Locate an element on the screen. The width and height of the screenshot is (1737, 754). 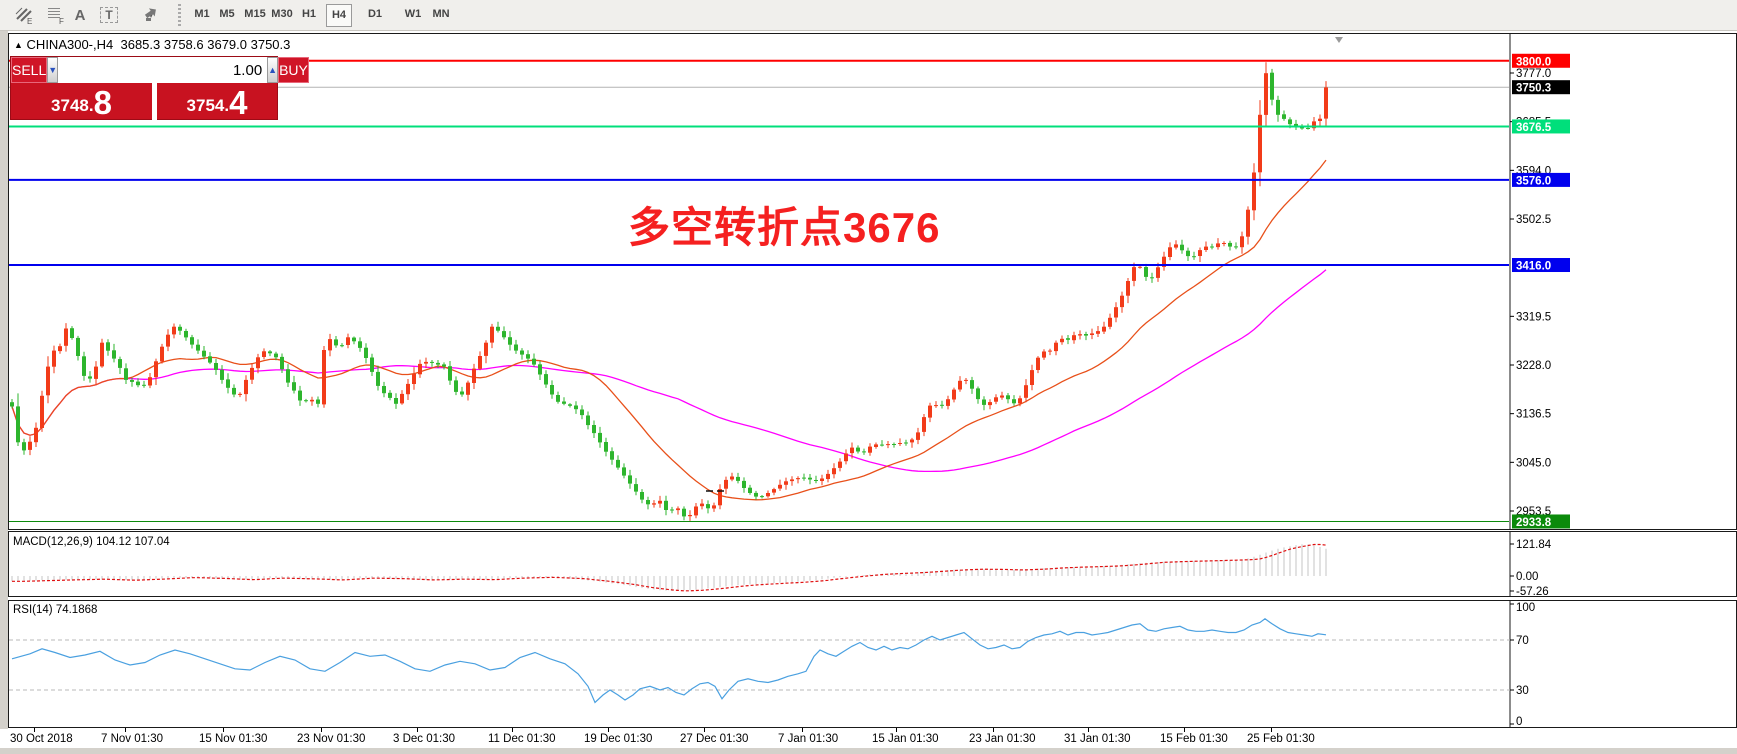
time-label: 27 Dec 01:30 is located at coordinates (714, 739).